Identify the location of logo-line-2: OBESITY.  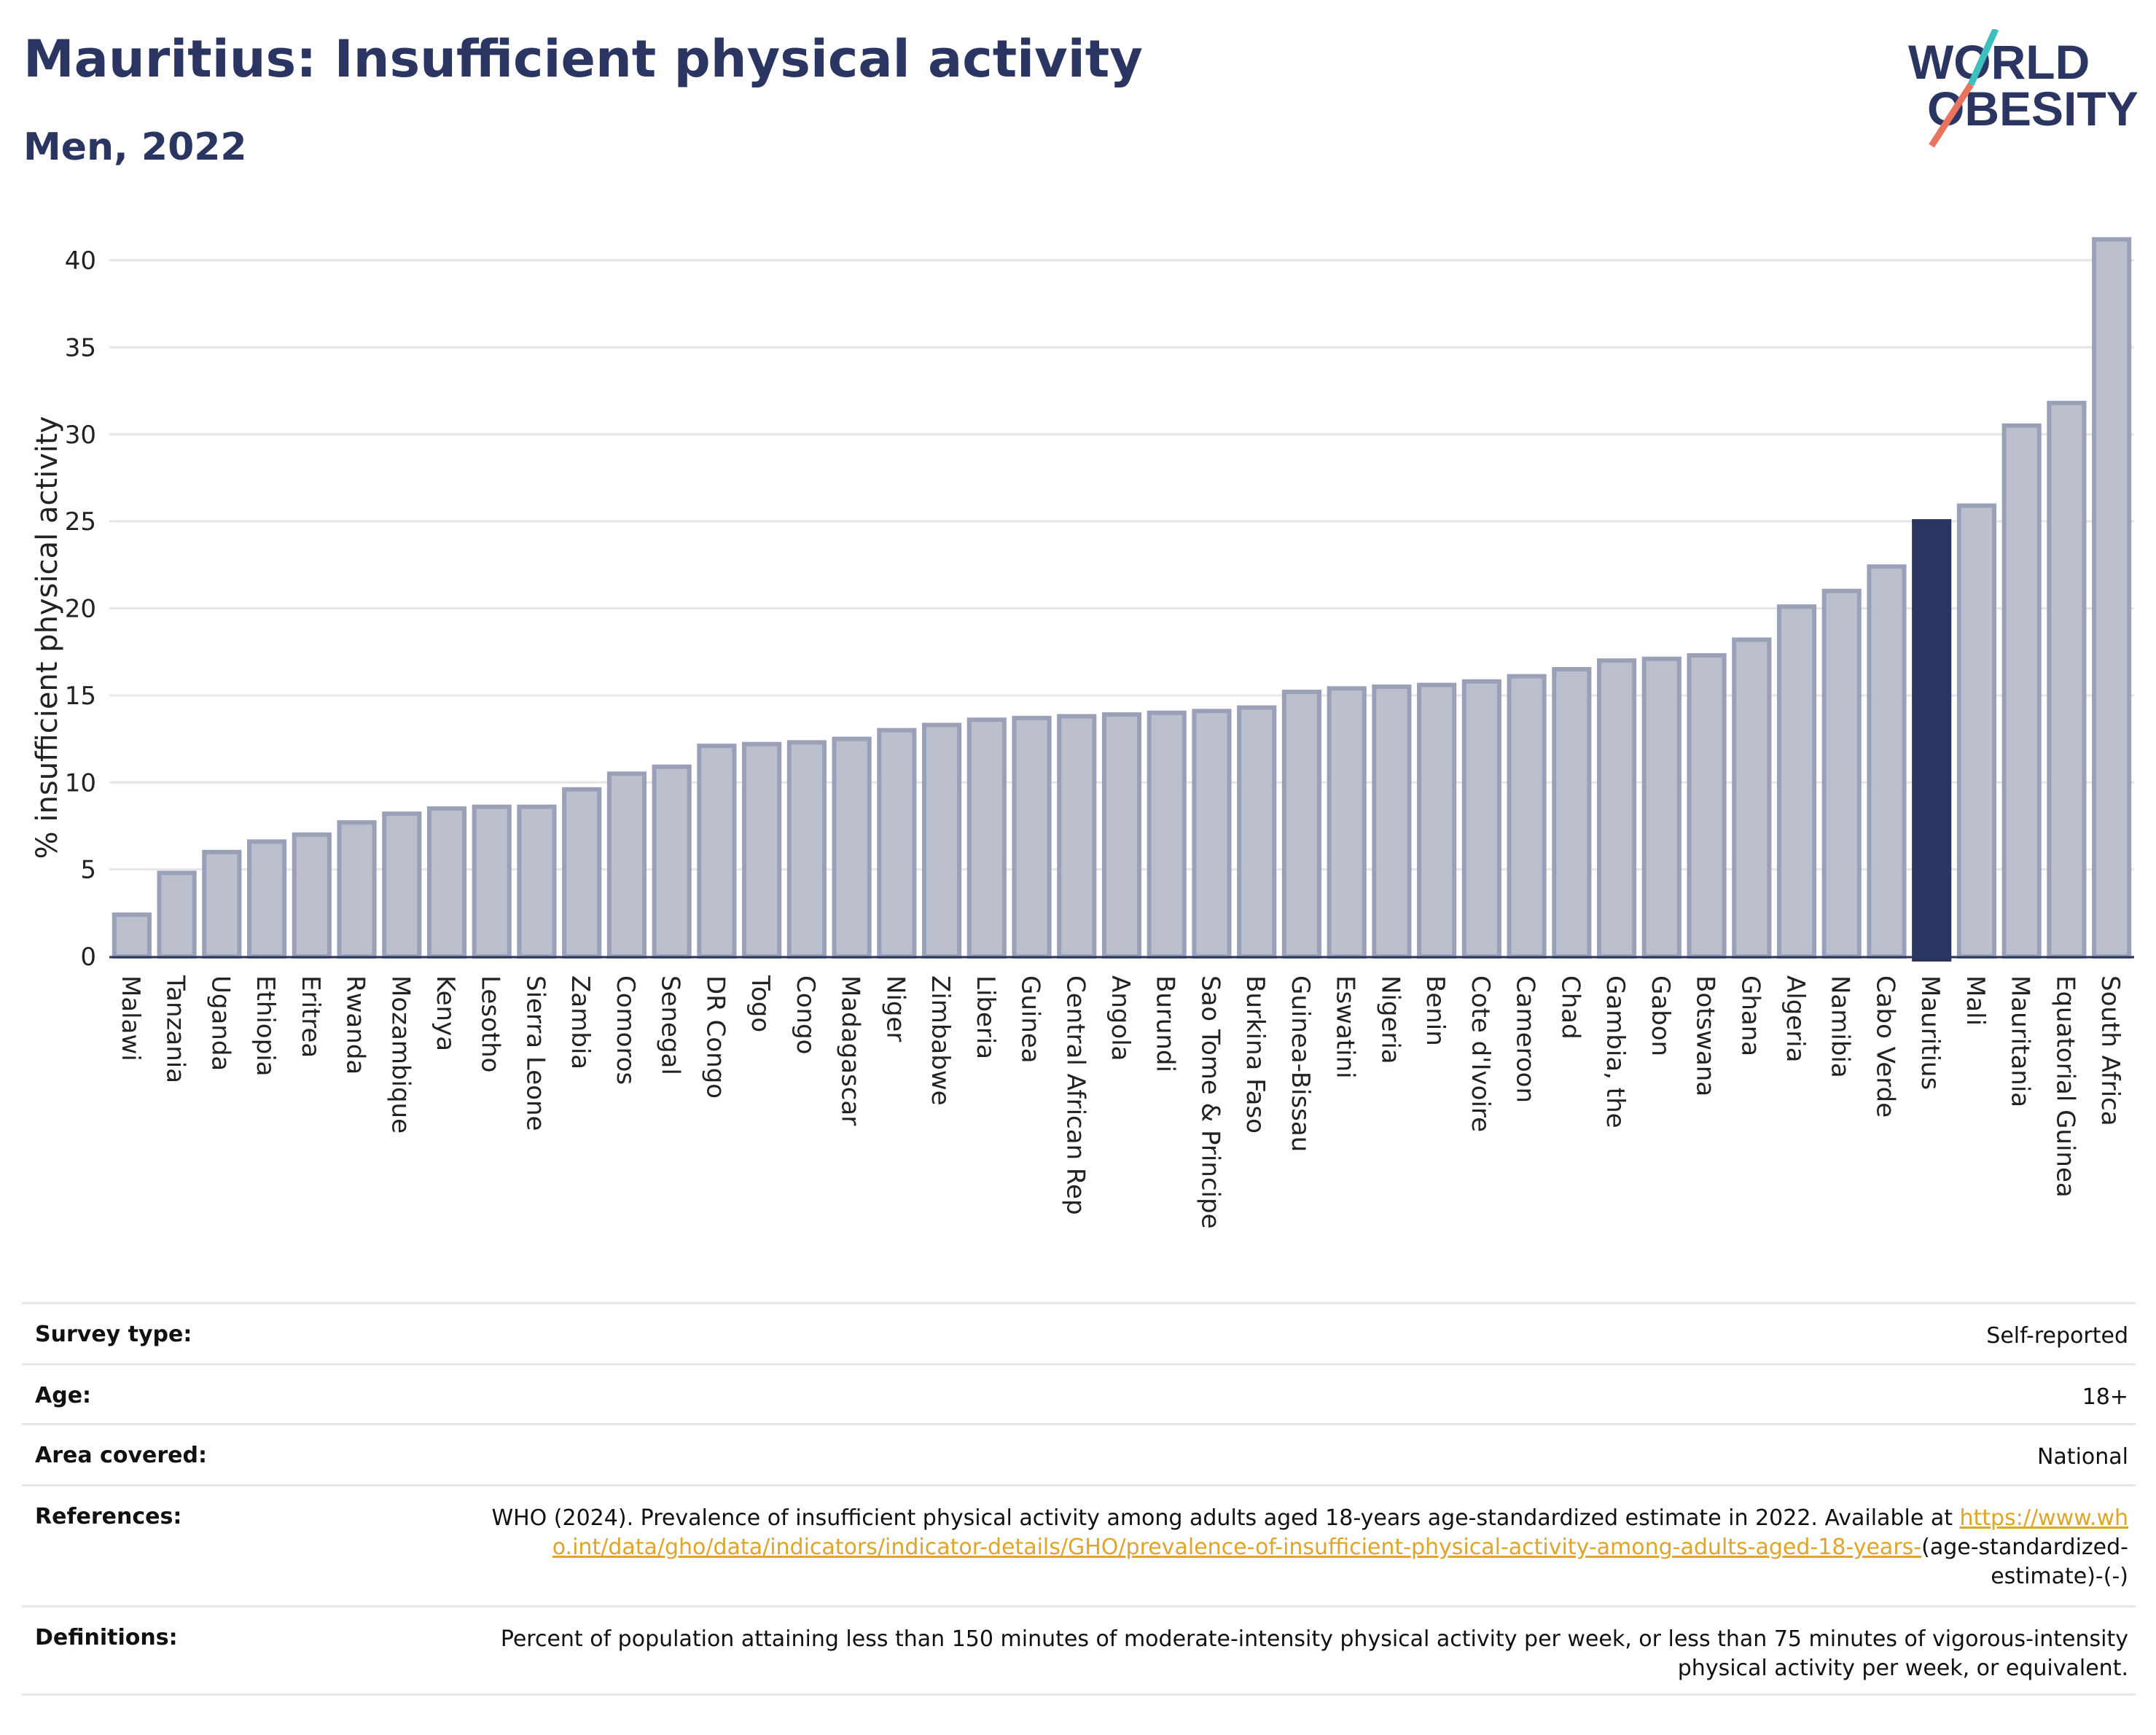
(2033, 109).